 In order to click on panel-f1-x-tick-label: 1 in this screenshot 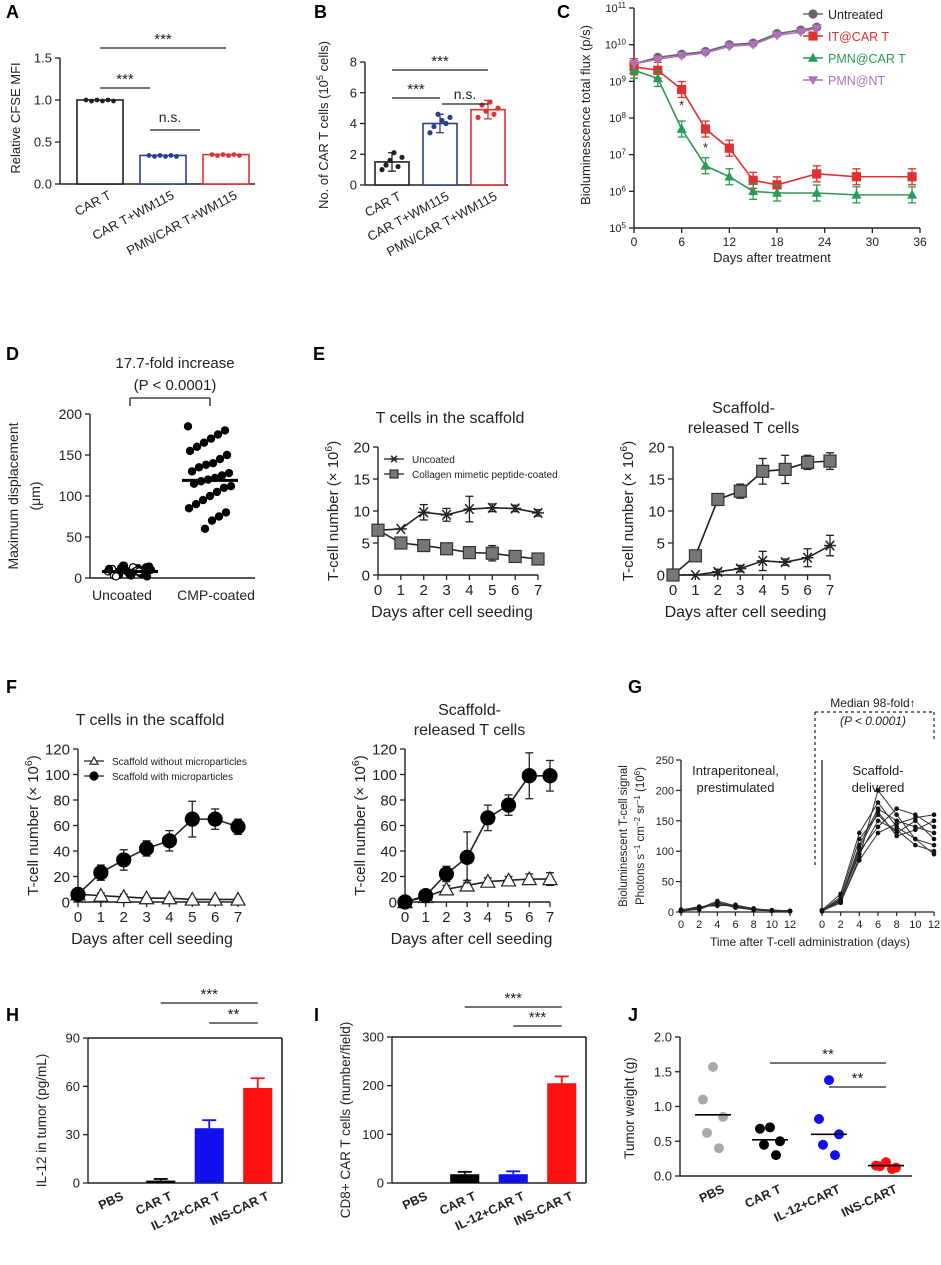, I will do `click(101, 917)`.